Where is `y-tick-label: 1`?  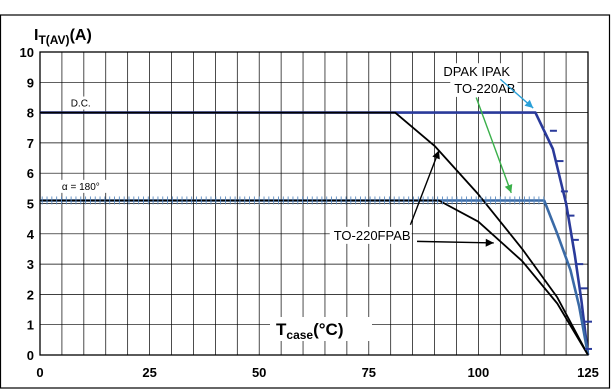 y-tick-label: 1 is located at coordinates (30, 325).